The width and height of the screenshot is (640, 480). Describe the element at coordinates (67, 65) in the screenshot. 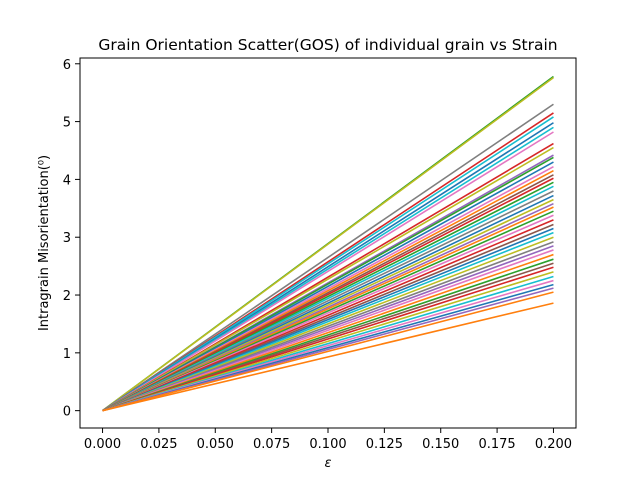

I see `y-tick-label: 6` at that location.